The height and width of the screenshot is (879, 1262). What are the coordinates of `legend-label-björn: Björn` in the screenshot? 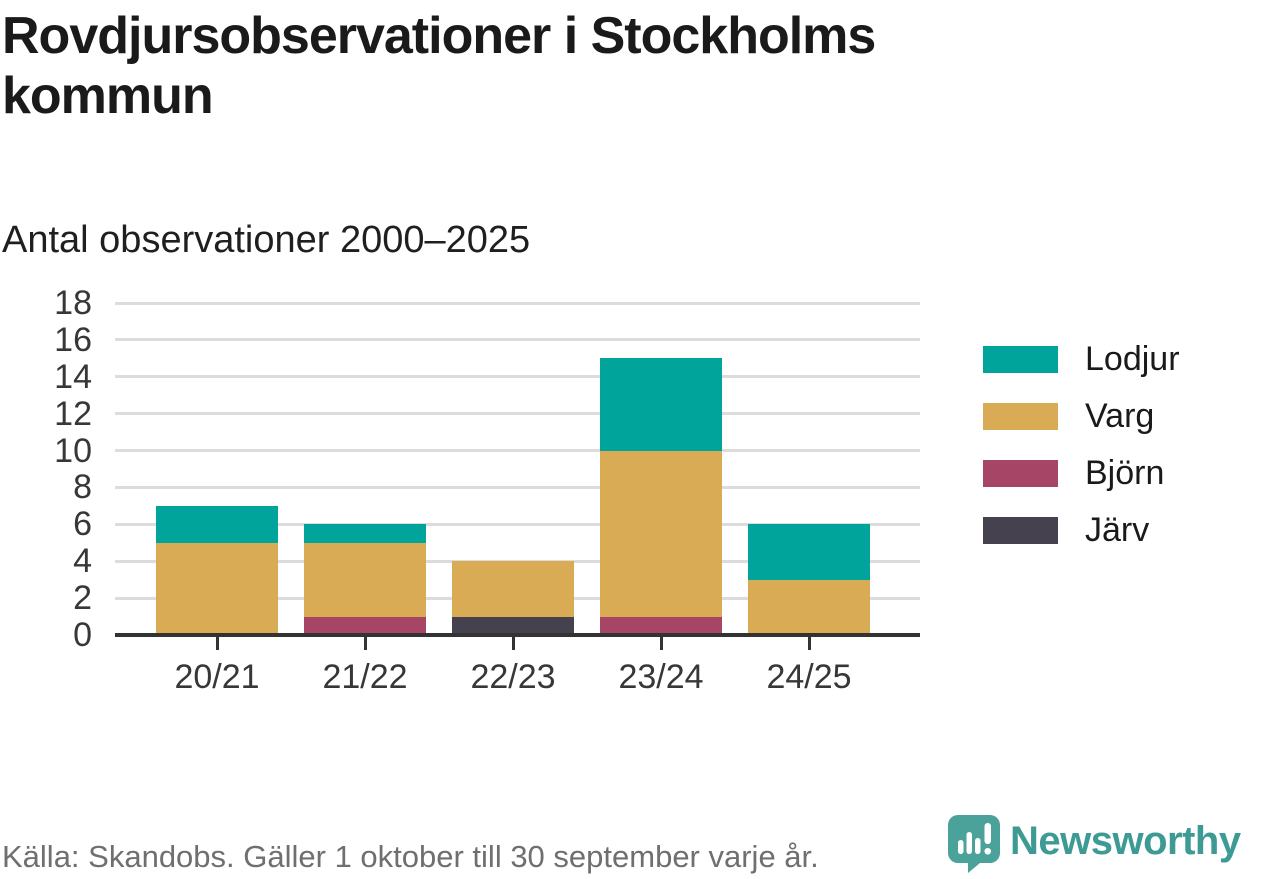 It's located at (1125, 473).